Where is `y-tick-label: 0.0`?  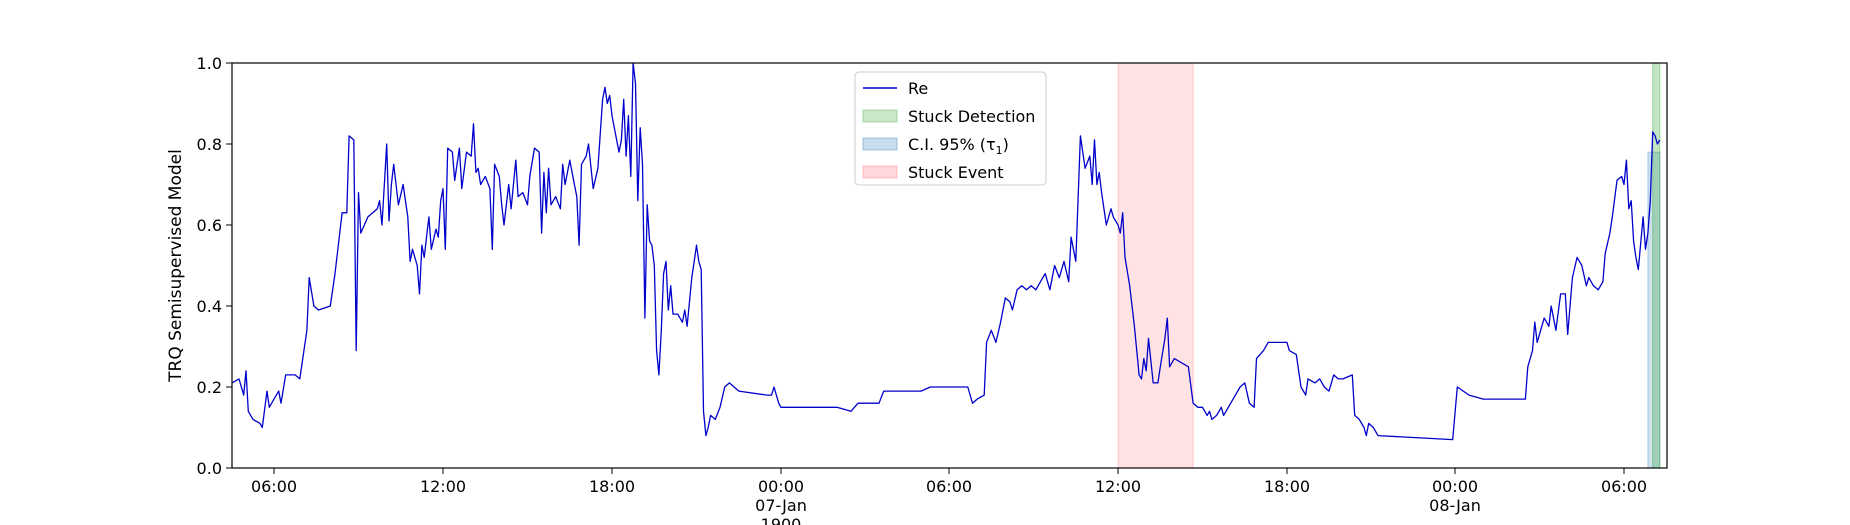 y-tick-label: 0.0 is located at coordinates (209, 468).